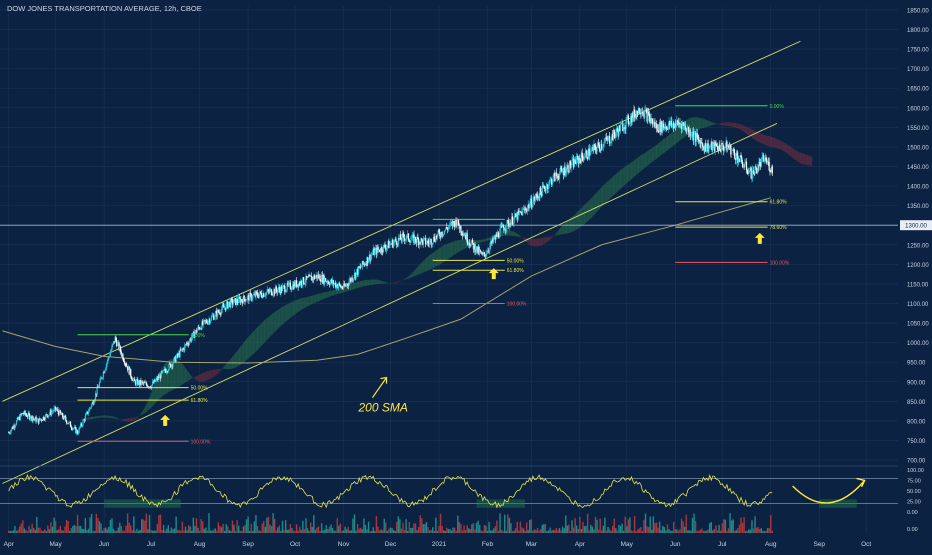 Image resolution: width=932 pixels, height=555 pixels. Describe the element at coordinates (819, 544) in the screenshot. I see `time-tick-label: Sep` at that location.